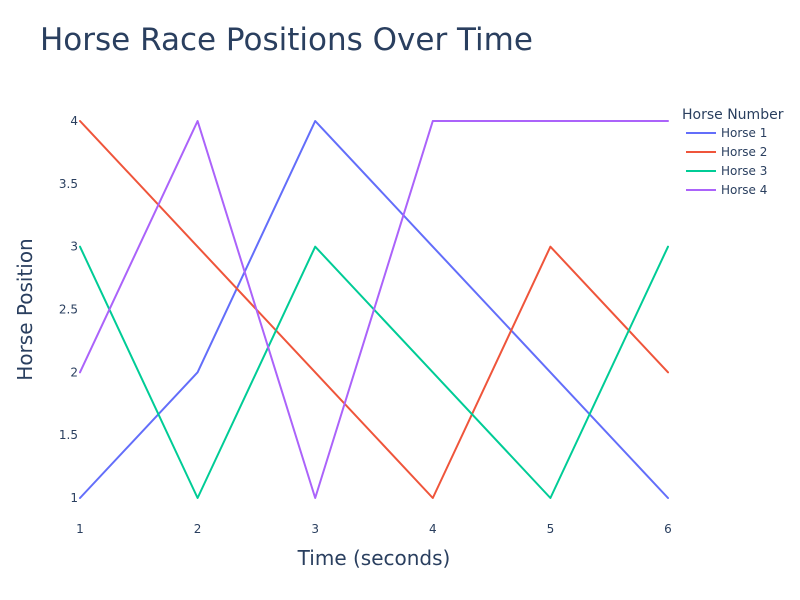 The image size is (800, 600). Describe the element at coordinates (744, 171) in the screenshot. I see `legend-label: Horse 3` at that location.